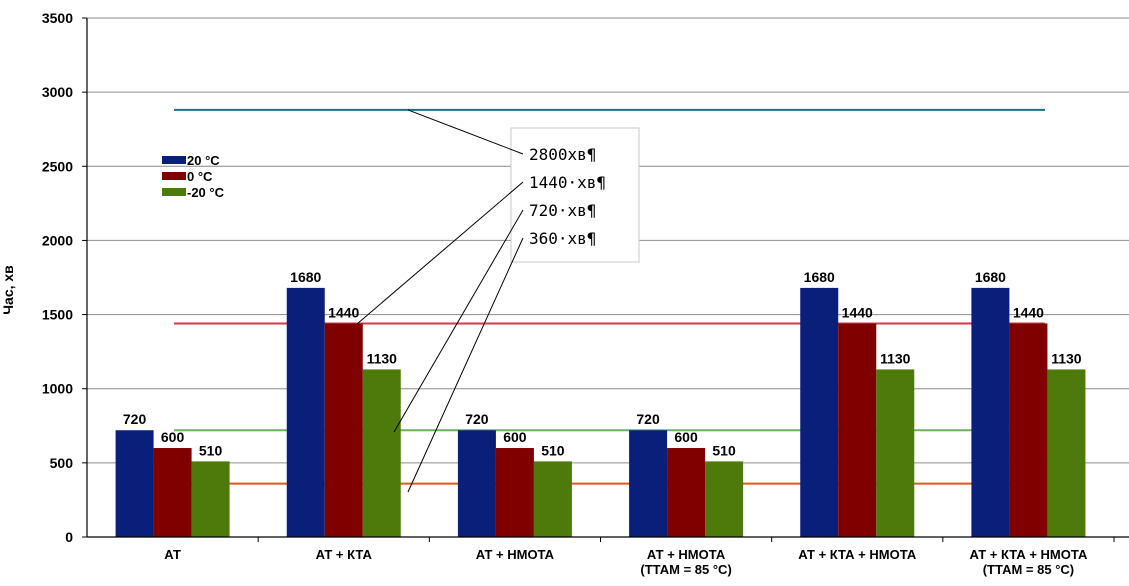 The height and width of the screenshot is (586, 1129). I want to click on y-tick-label: 2000, so click(57, 240).